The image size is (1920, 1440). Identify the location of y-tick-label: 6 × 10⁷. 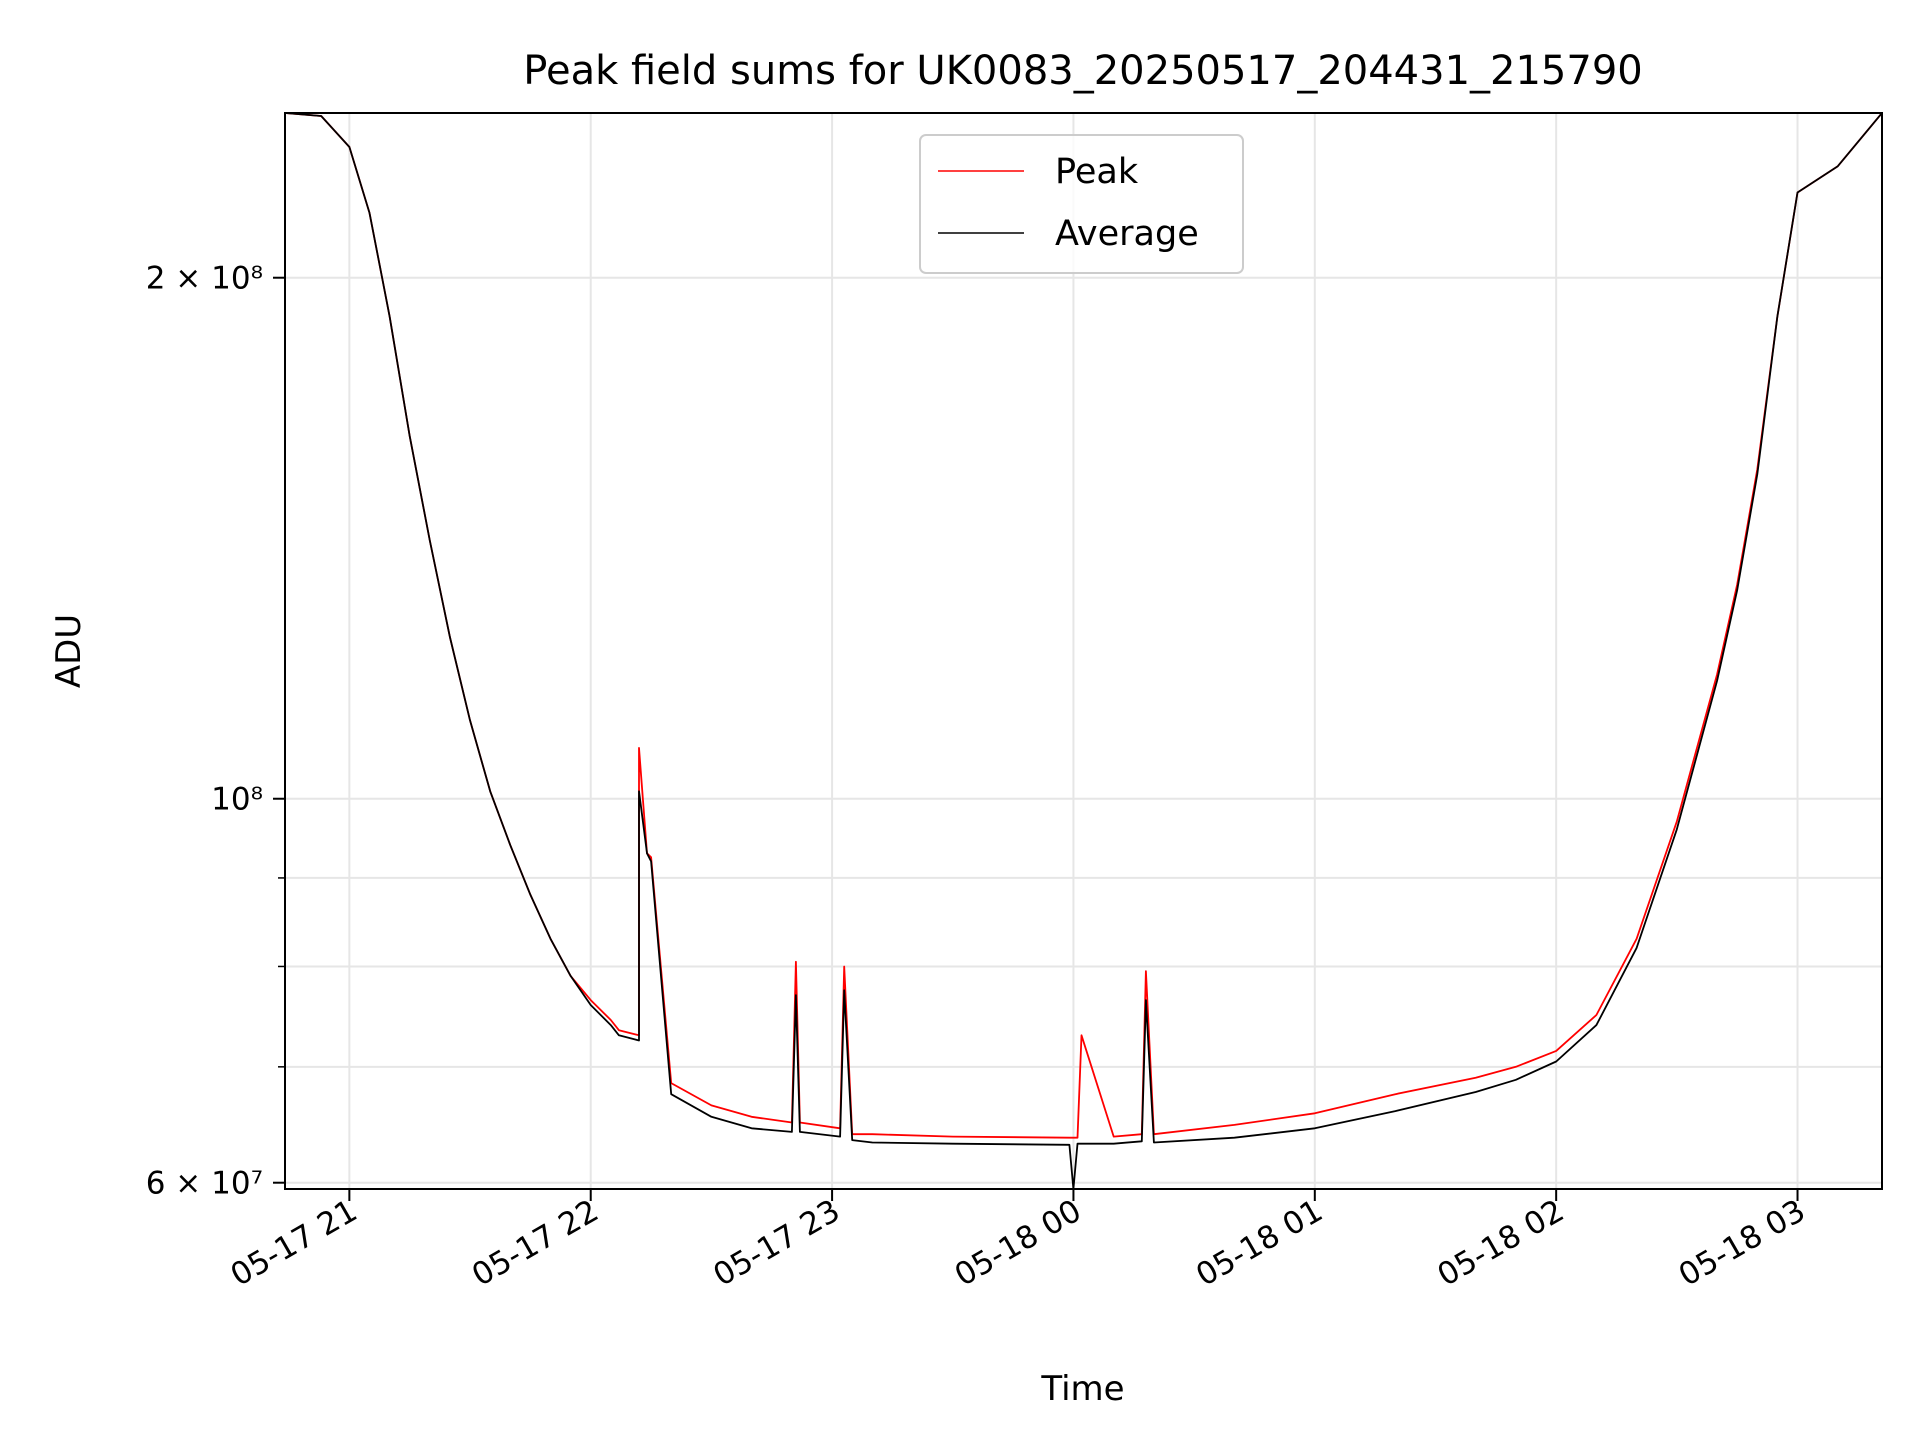
(204, 1184).